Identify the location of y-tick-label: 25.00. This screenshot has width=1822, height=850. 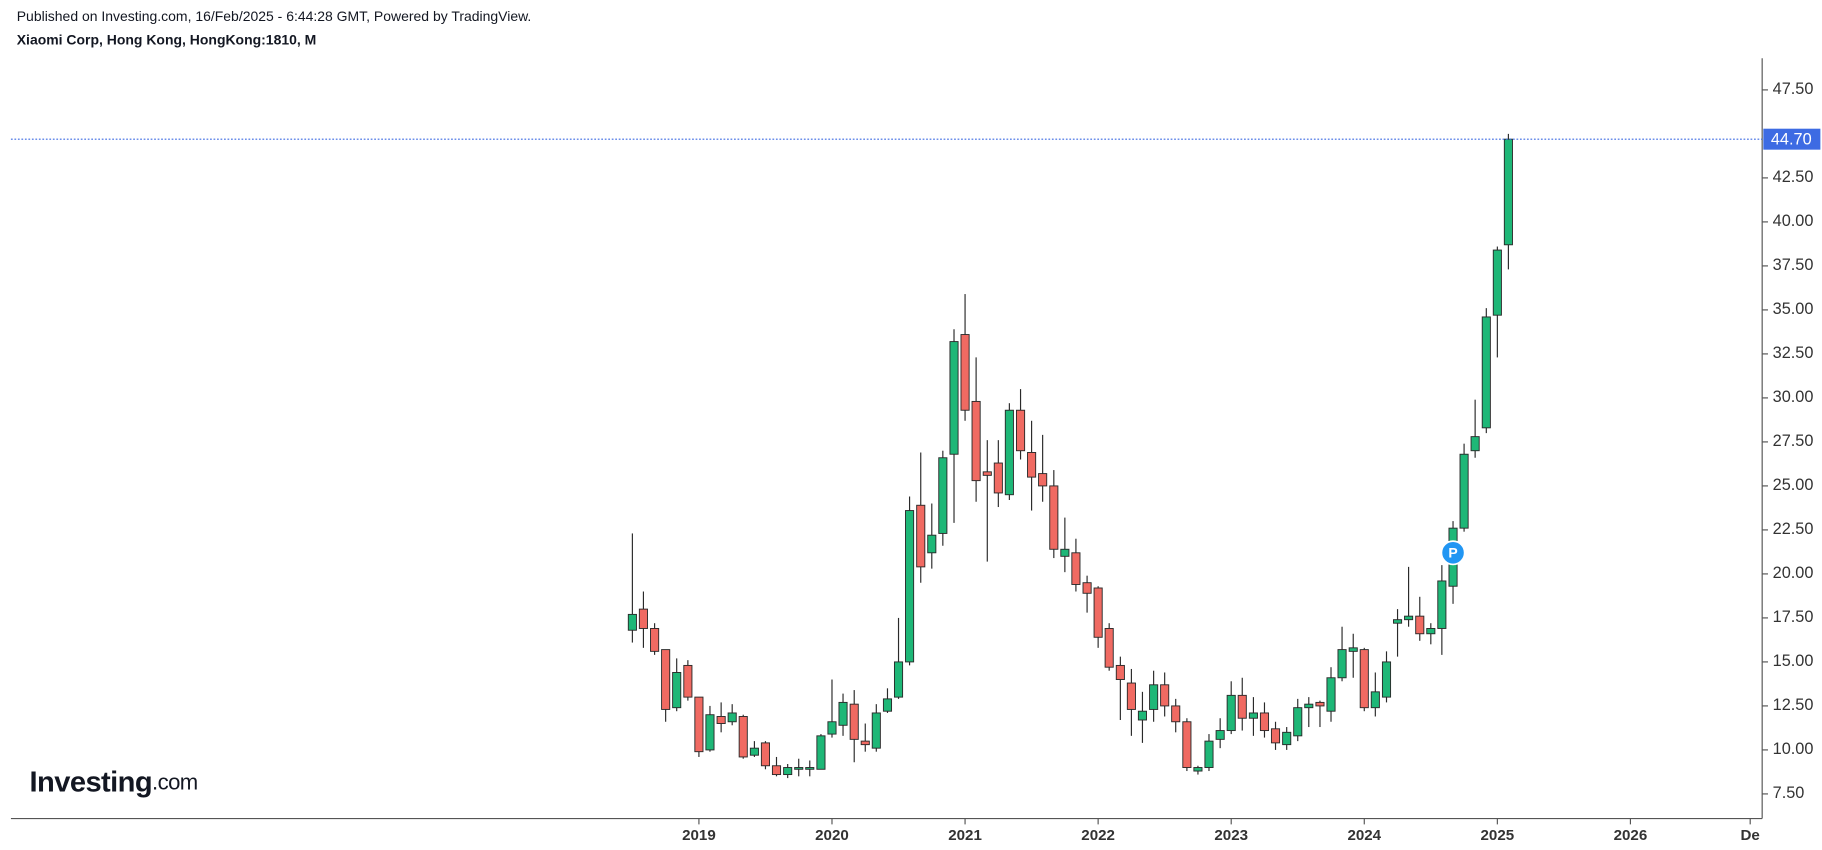
(1793, 485).